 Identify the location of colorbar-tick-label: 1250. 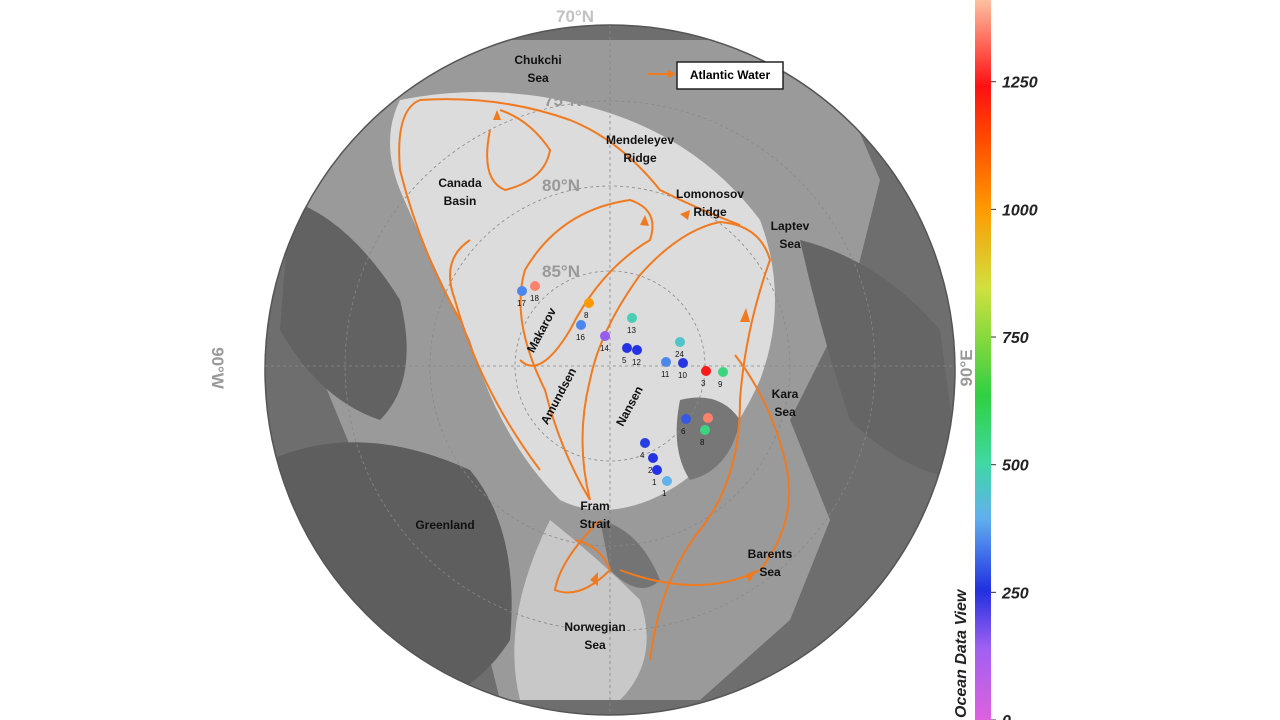
(1020, 83).